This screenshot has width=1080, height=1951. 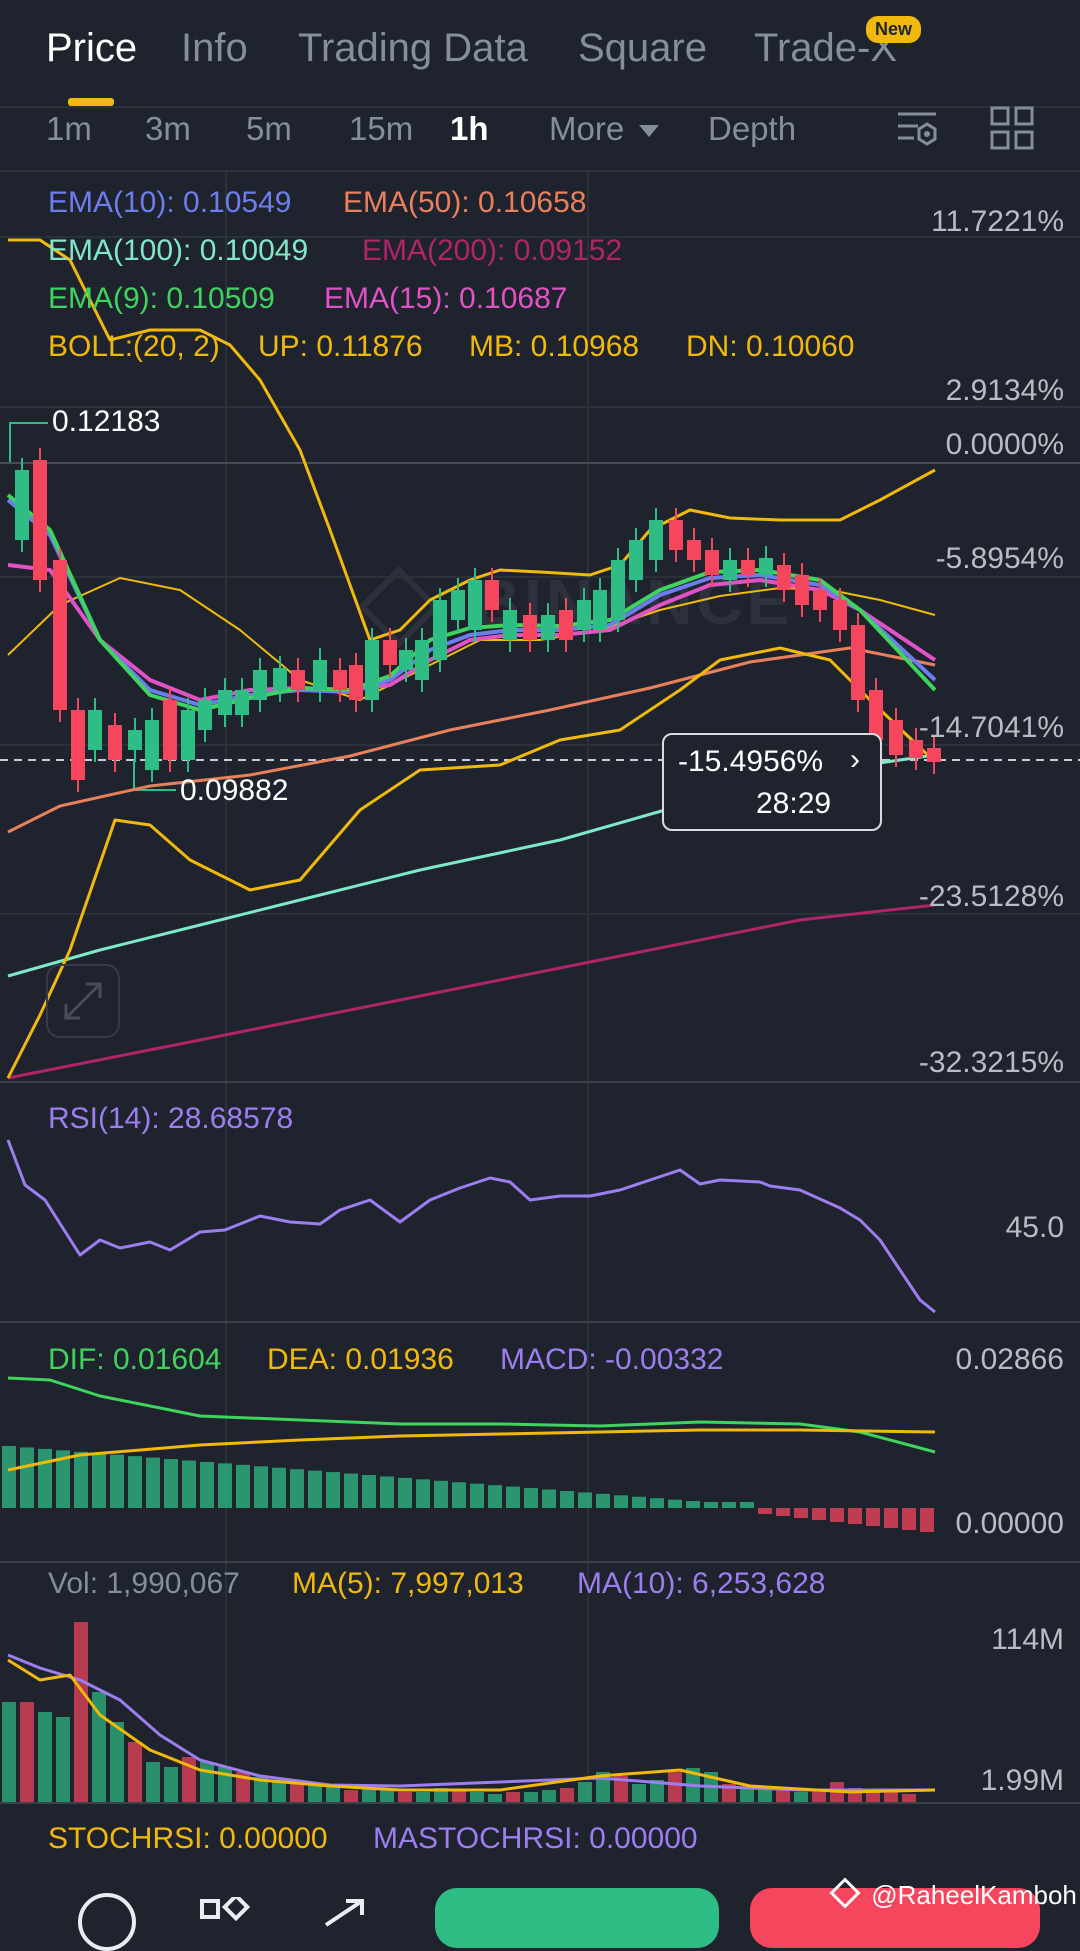 What do you see at coordinates (1004, 390) in the screenshot?
I see `price-axis-label: 2.9134%` at bounding box center [1004, 390].